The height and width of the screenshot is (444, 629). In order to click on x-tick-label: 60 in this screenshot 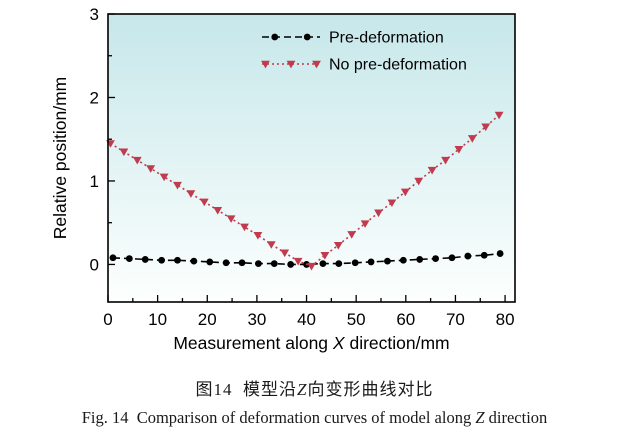, I will do `click(405, 319)`.